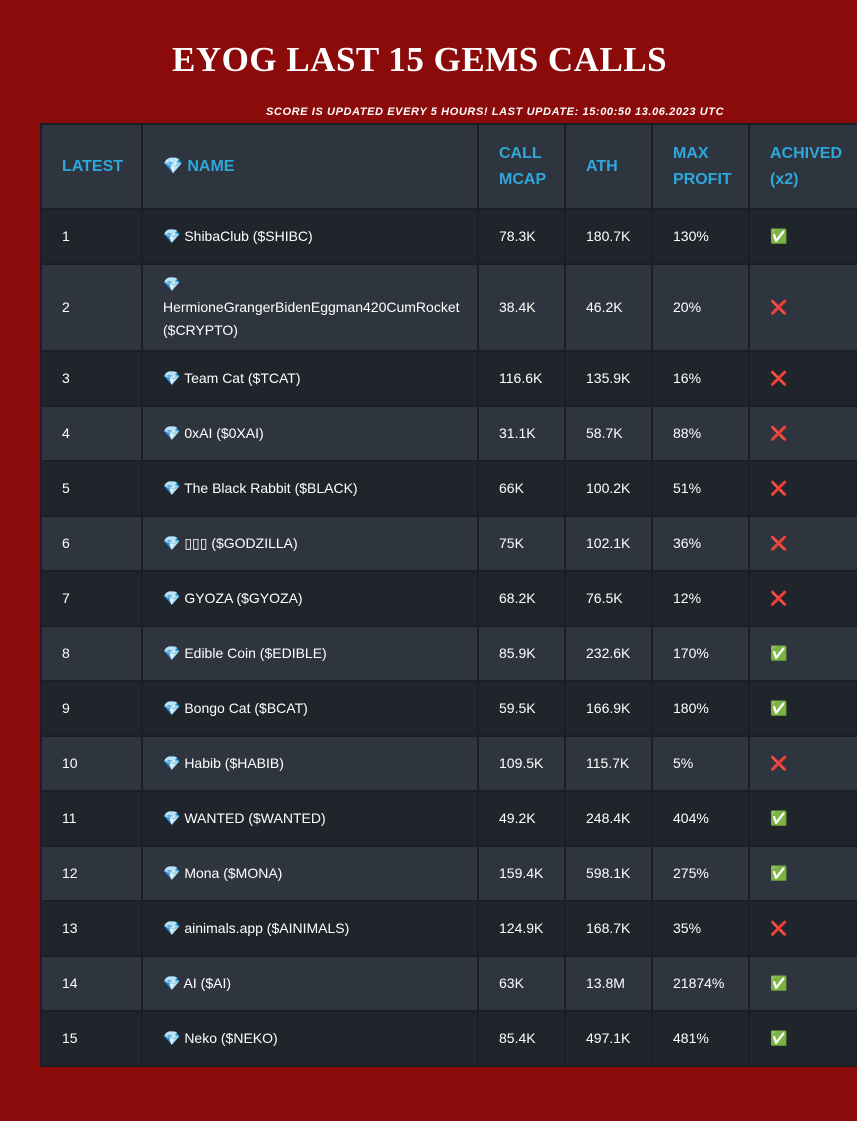  What do you see at coordinates (310, 873) in the screenshot?
I see `table-cell: 💎 Mona ($MONA)` at bounding box center [310, 873].